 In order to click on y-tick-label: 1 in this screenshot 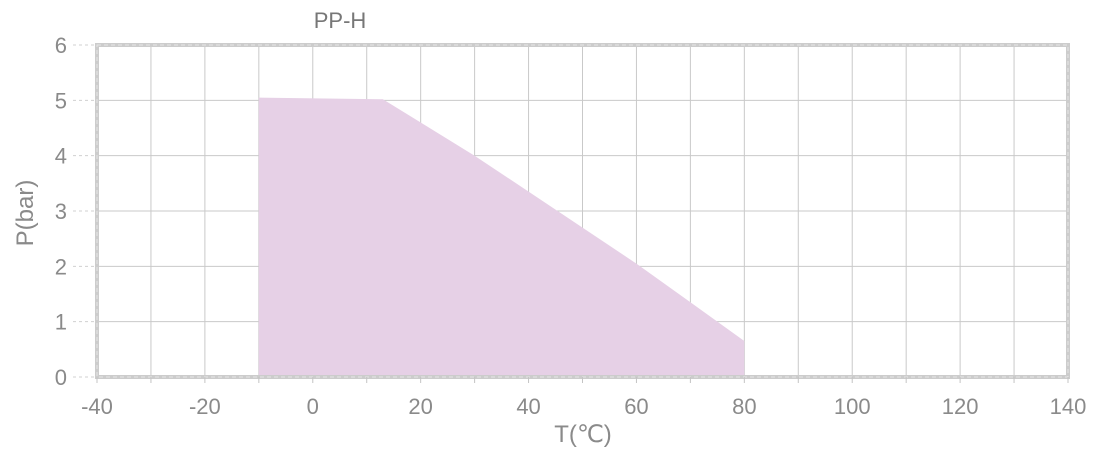, I will do `click(61, 322)`.